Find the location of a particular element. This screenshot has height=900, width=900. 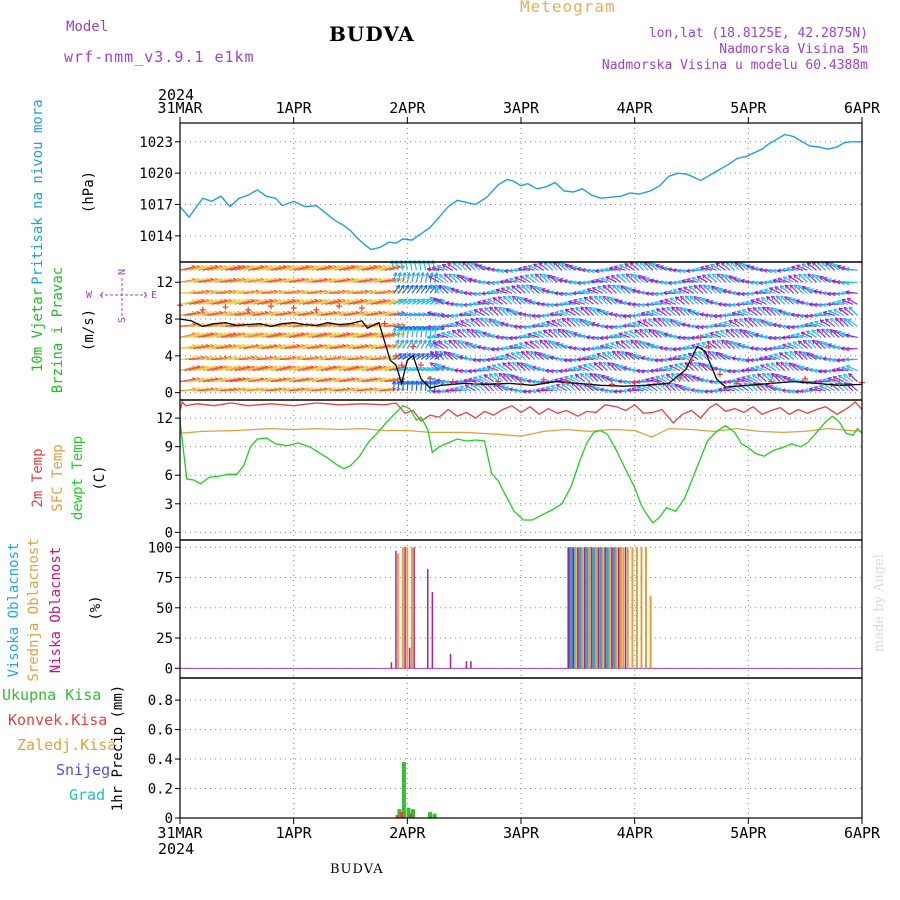

precip-grid: 00.20.40.60.8 is located at coordinates (505, 752).